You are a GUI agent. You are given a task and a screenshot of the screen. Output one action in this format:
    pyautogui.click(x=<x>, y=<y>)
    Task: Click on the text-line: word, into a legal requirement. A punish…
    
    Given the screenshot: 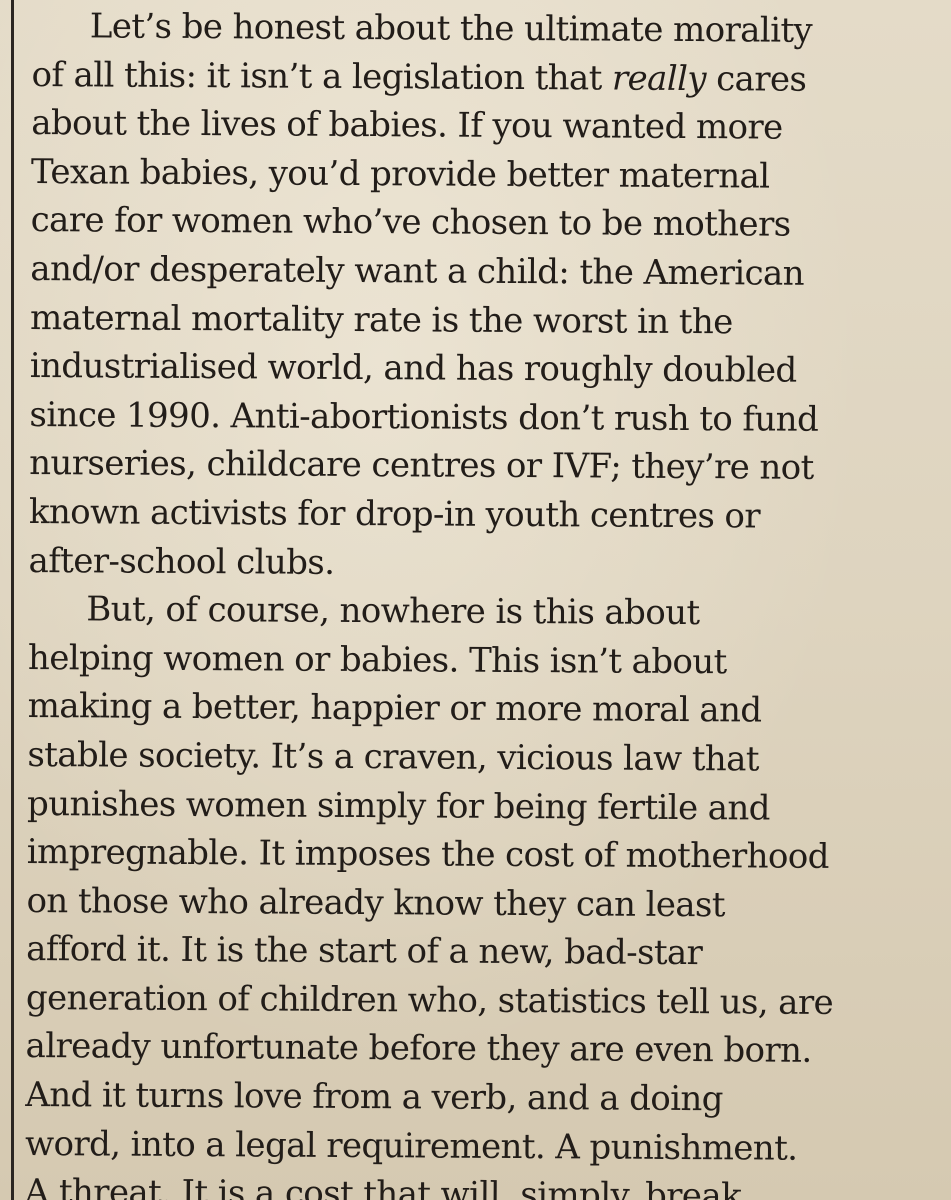 What is the action you would take?
    pyautogui.click(x=411, y=1146)
    